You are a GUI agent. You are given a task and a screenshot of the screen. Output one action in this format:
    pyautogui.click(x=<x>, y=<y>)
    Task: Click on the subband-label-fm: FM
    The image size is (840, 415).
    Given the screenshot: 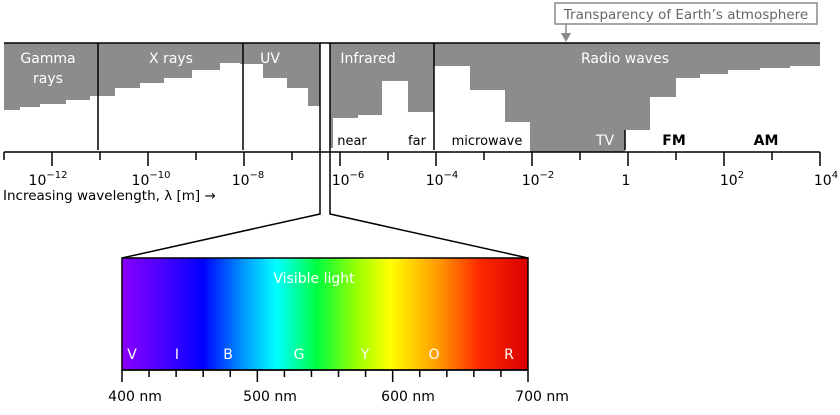 What is the action you would take?
    pyautogui.click(x=674, y=141)
    